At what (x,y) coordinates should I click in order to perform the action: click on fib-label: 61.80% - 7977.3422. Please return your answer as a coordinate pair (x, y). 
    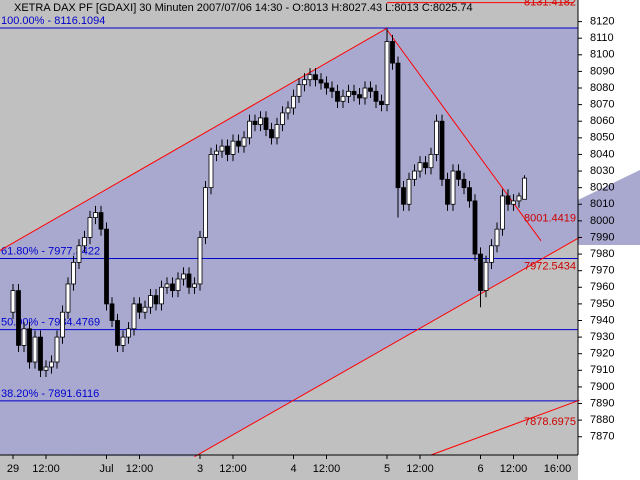
    Looking at the image, I should click on (50, 251).